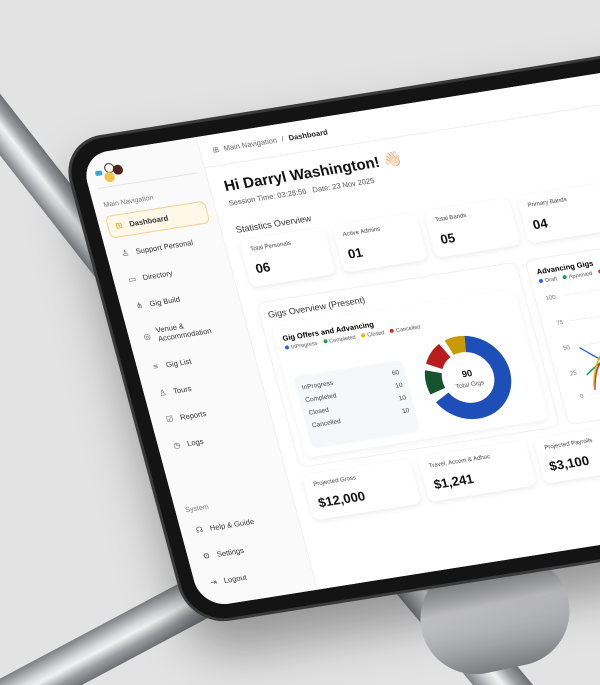 The width and height of the screenshot is (600, 685). I want to click on projected-gross-card: Projected Gross $12,000, so click(361, 489).